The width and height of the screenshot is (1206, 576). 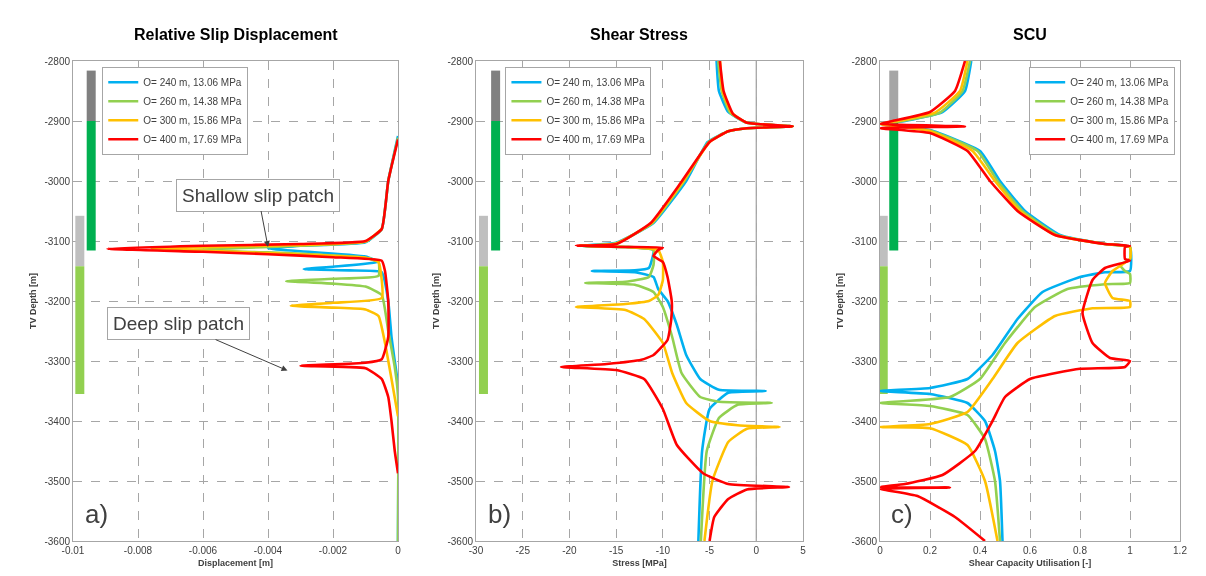 What do you see at coordinates (258, 195) in the screenshot?
I see `annotation: Shallow slip patch` at bounding box center [258, 195].